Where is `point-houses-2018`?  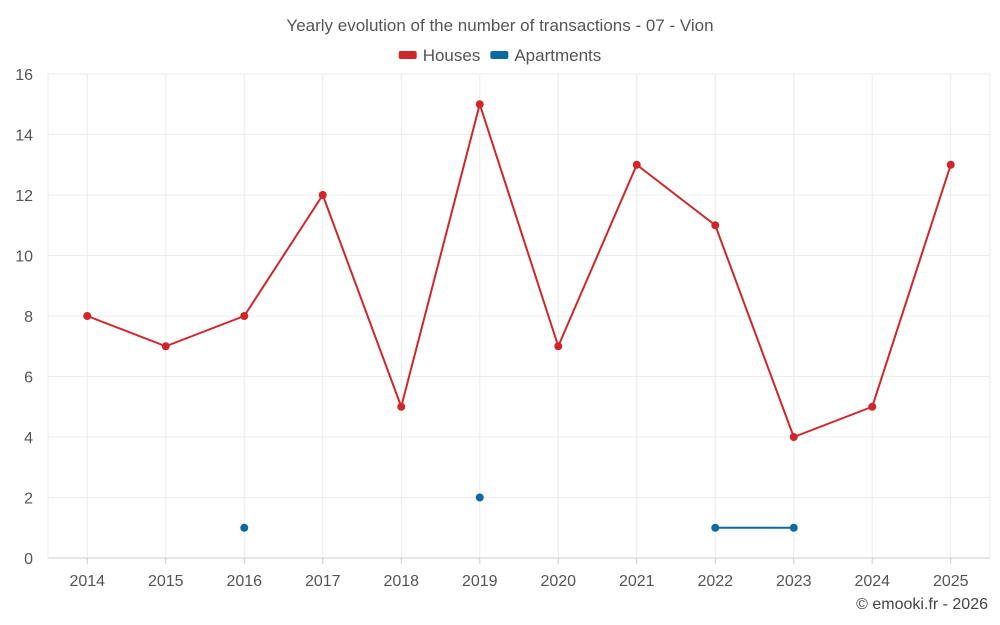 point-houses-2018 is located at coordinates (401, 406).